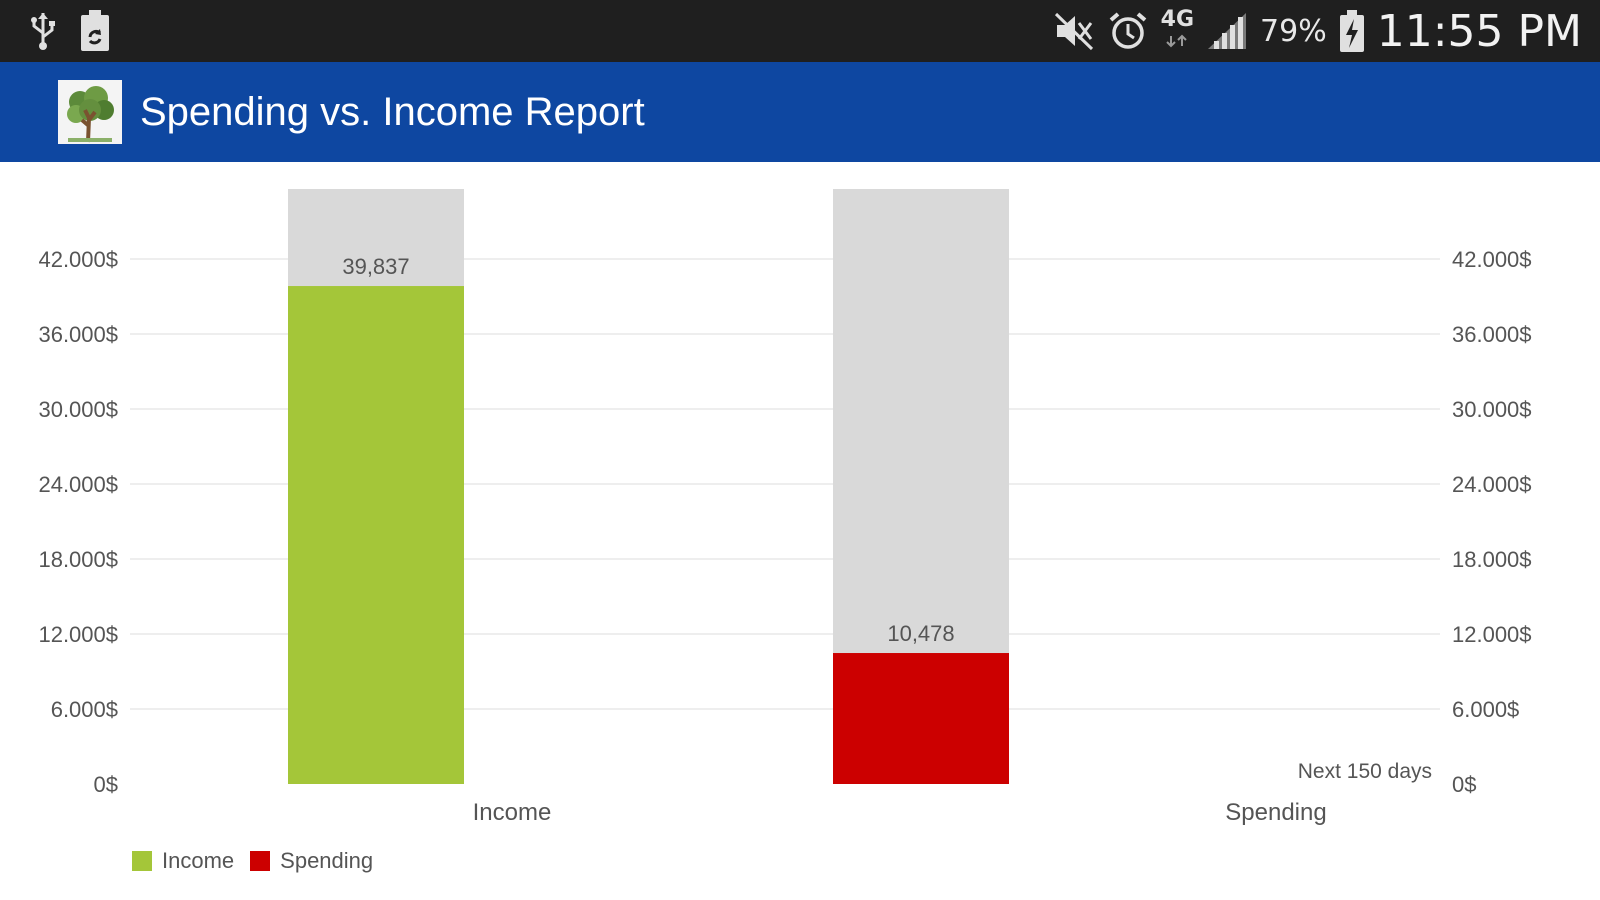 Image resolution: width=1600 pixels, height=900 pixels. I want to click on period-annotation: Next 150 days, so click(1365, 771).